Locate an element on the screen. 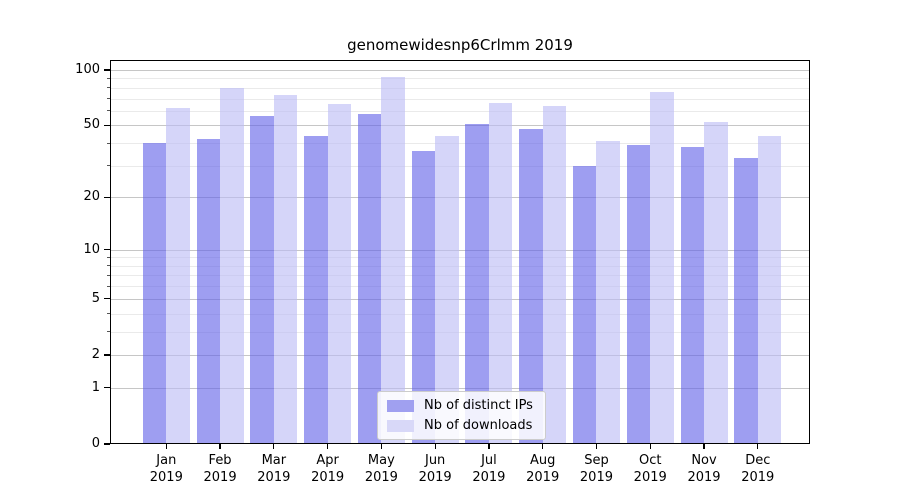  bar-ips-may is located at coordinates (369, 278).